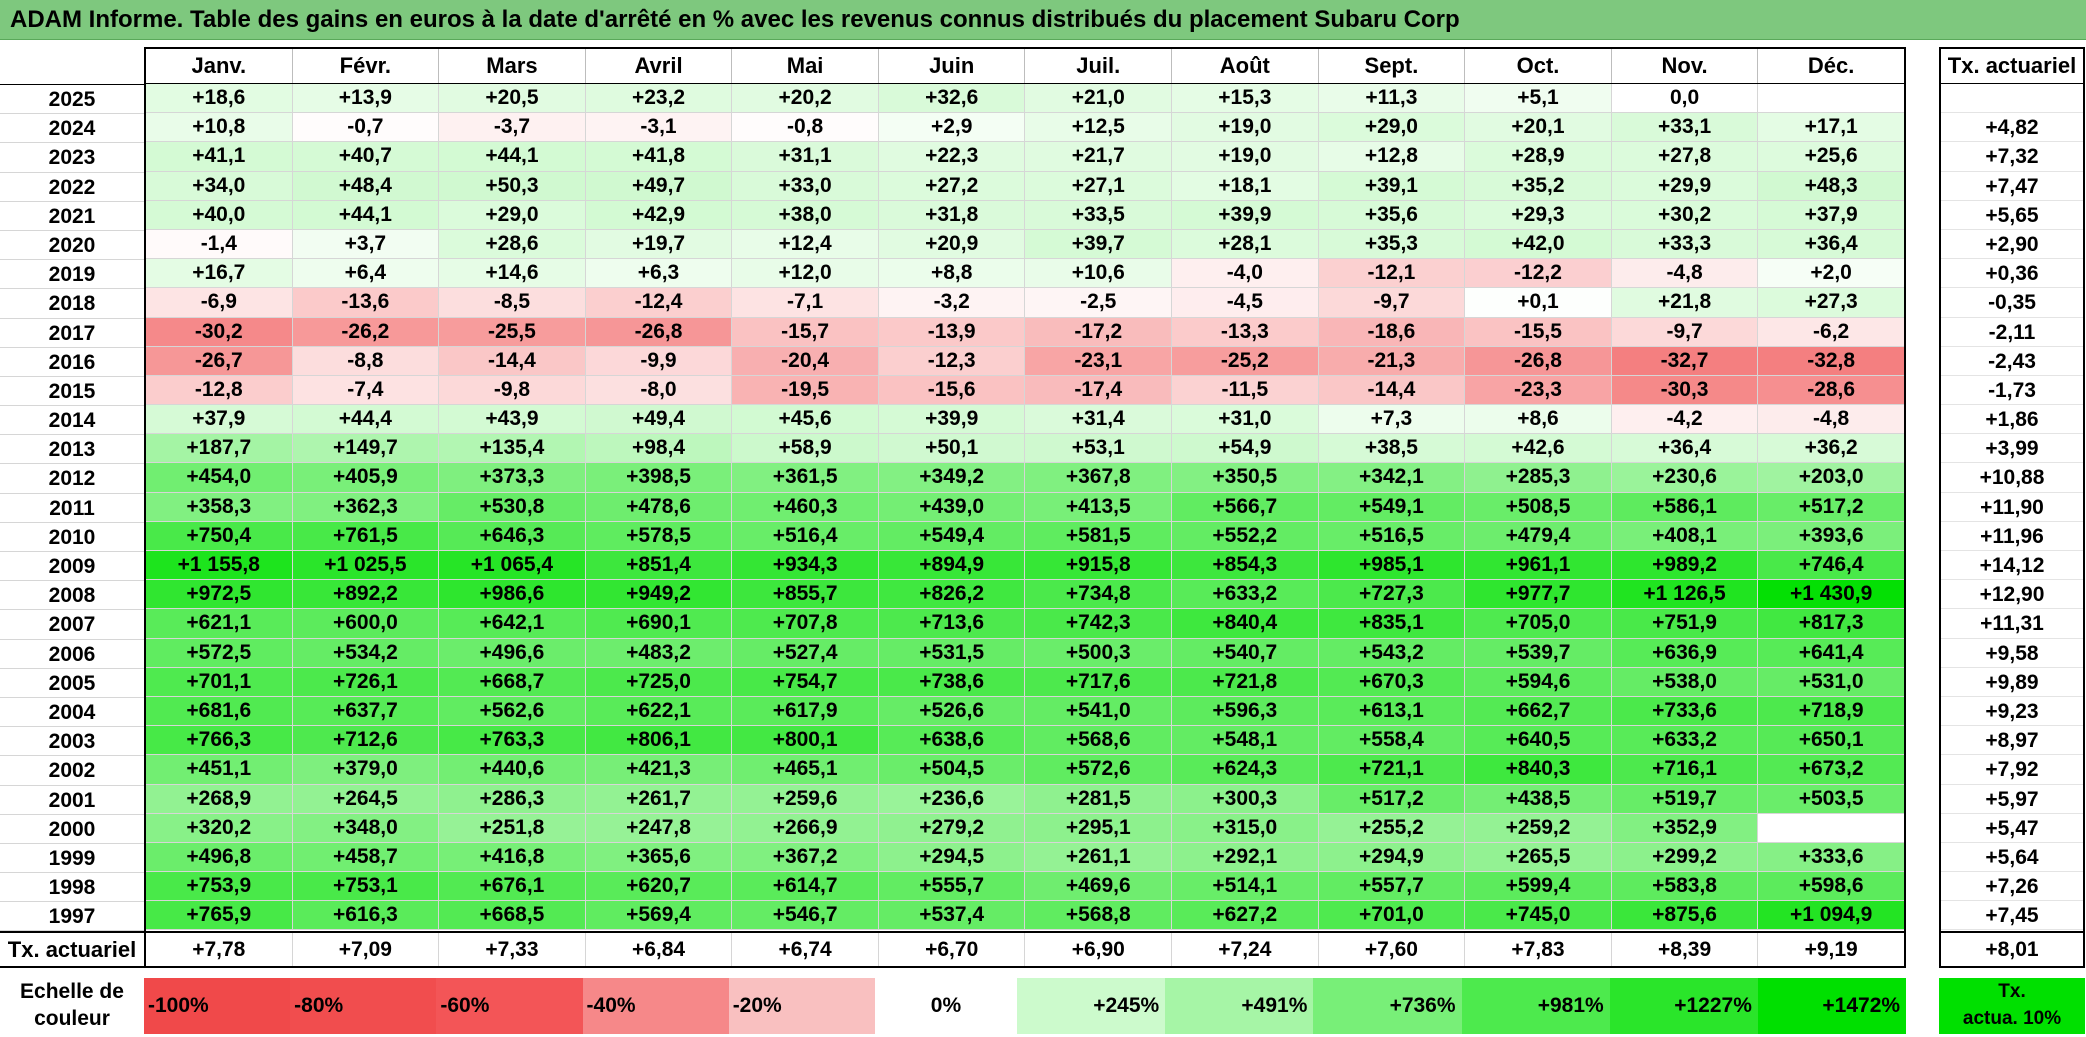 The width and height of the screenshot is (2086, 1037). What do you see at coordinates (1244, 769) in the screenshot?
I see `gain-cell: +624,3` at bounding box center [1244, 769].